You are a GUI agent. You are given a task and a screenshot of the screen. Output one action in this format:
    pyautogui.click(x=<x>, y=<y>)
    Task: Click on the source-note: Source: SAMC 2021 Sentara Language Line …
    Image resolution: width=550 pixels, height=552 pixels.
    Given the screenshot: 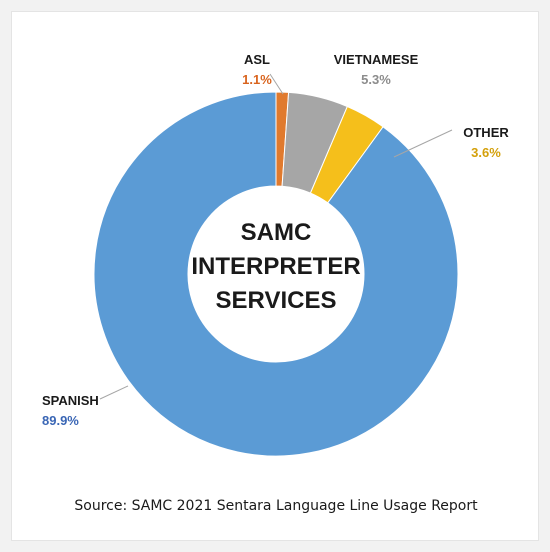 What is the action you would take?
    pyautogui.click(x=276, y=506)
    